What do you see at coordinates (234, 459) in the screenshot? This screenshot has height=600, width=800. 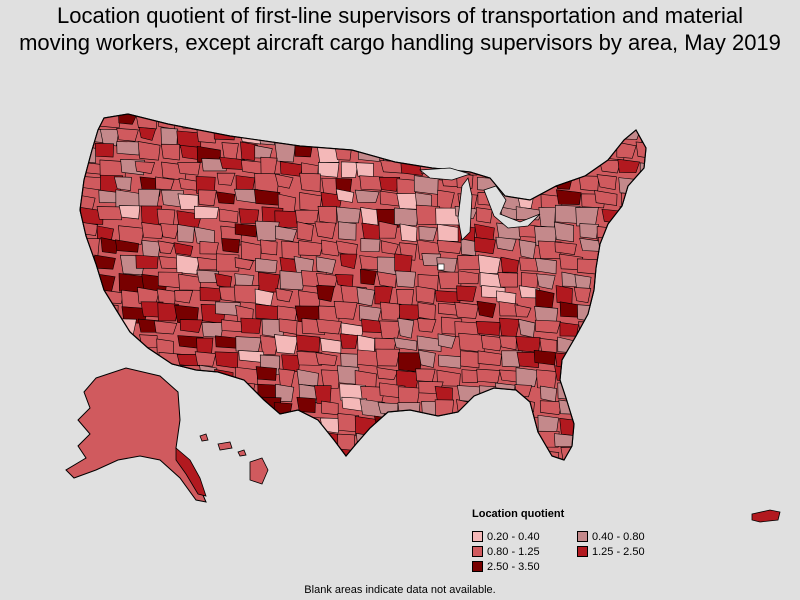 I see `hawaii-region` at bounding box center [234, 459].